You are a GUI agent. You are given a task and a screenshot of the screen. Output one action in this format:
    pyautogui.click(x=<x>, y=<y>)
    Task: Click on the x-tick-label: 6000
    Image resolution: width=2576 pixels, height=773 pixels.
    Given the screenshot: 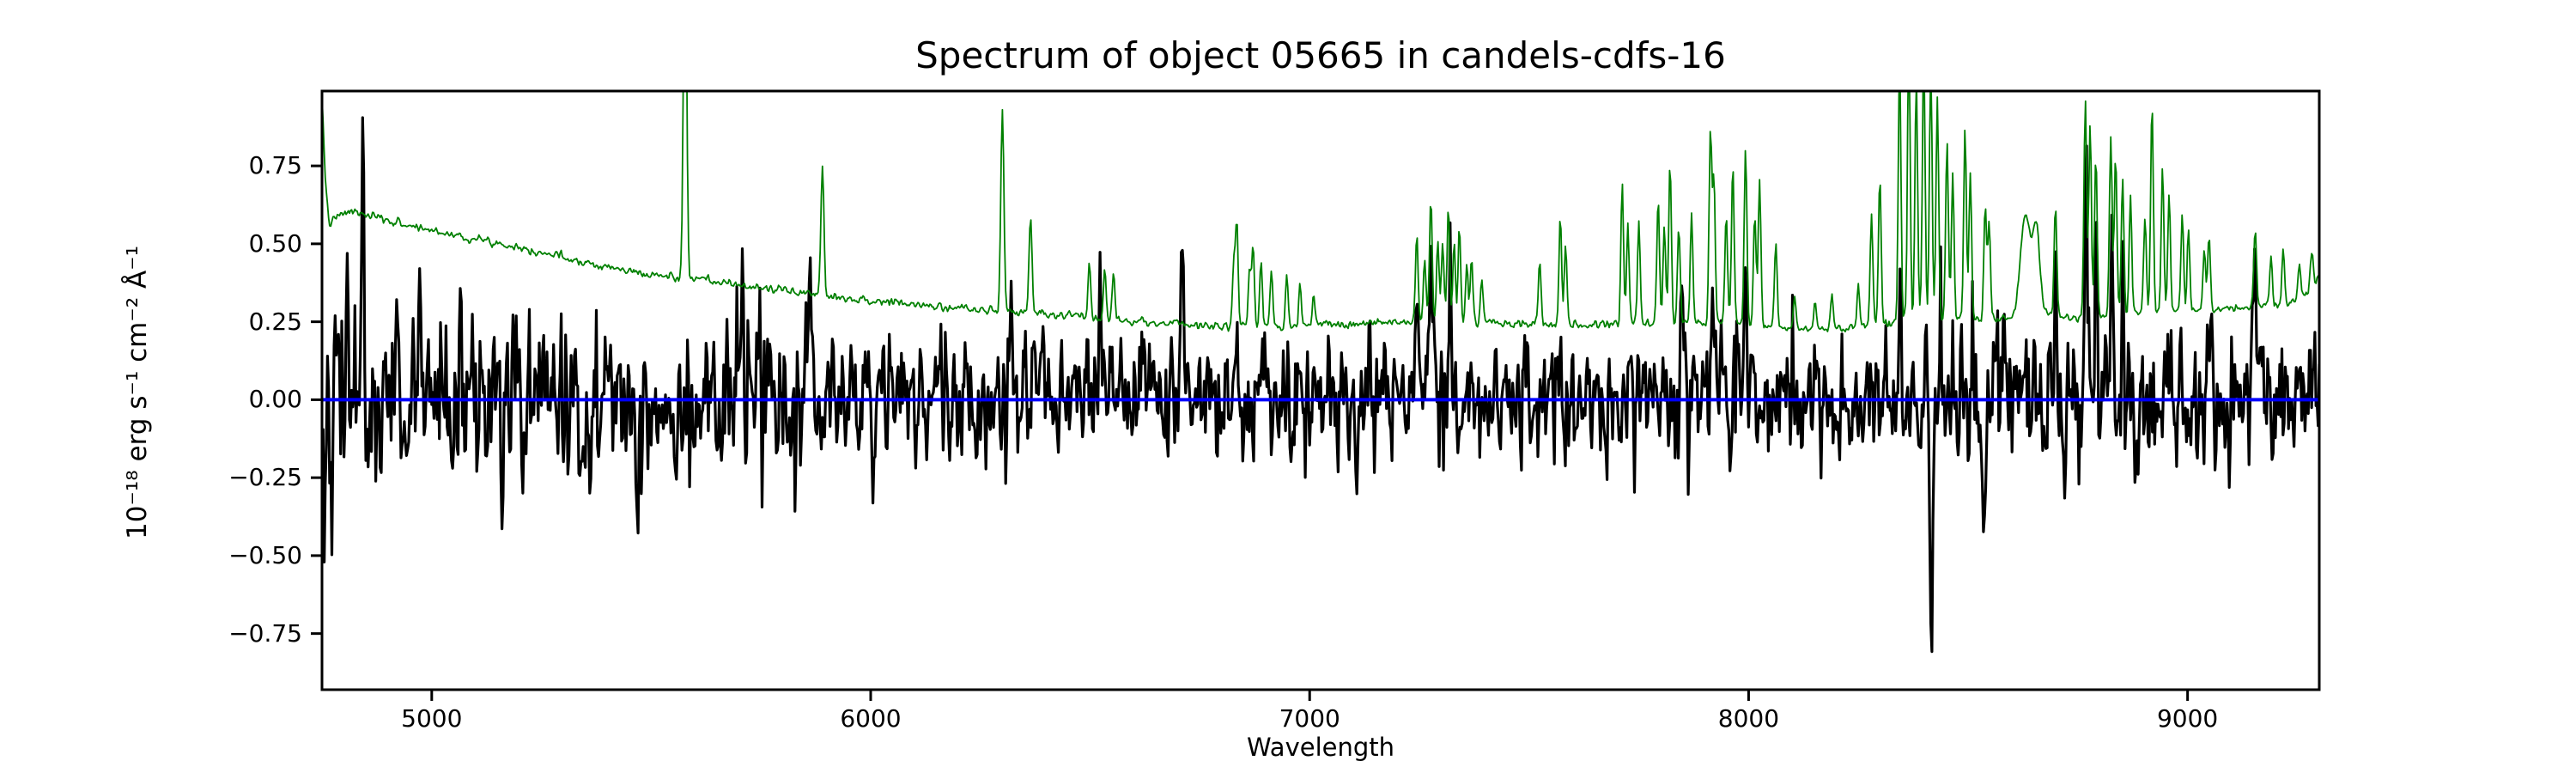 What is the action you would take?
    pyautogui.click(x=871, y=718)
    